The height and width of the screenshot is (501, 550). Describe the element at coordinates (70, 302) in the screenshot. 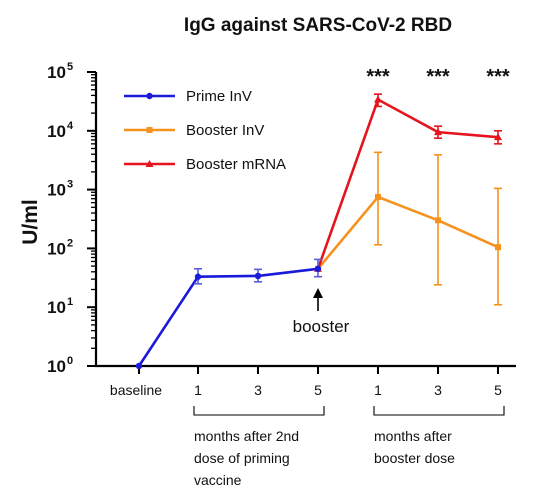

I see `y-tick-exponent: 1` at that location.